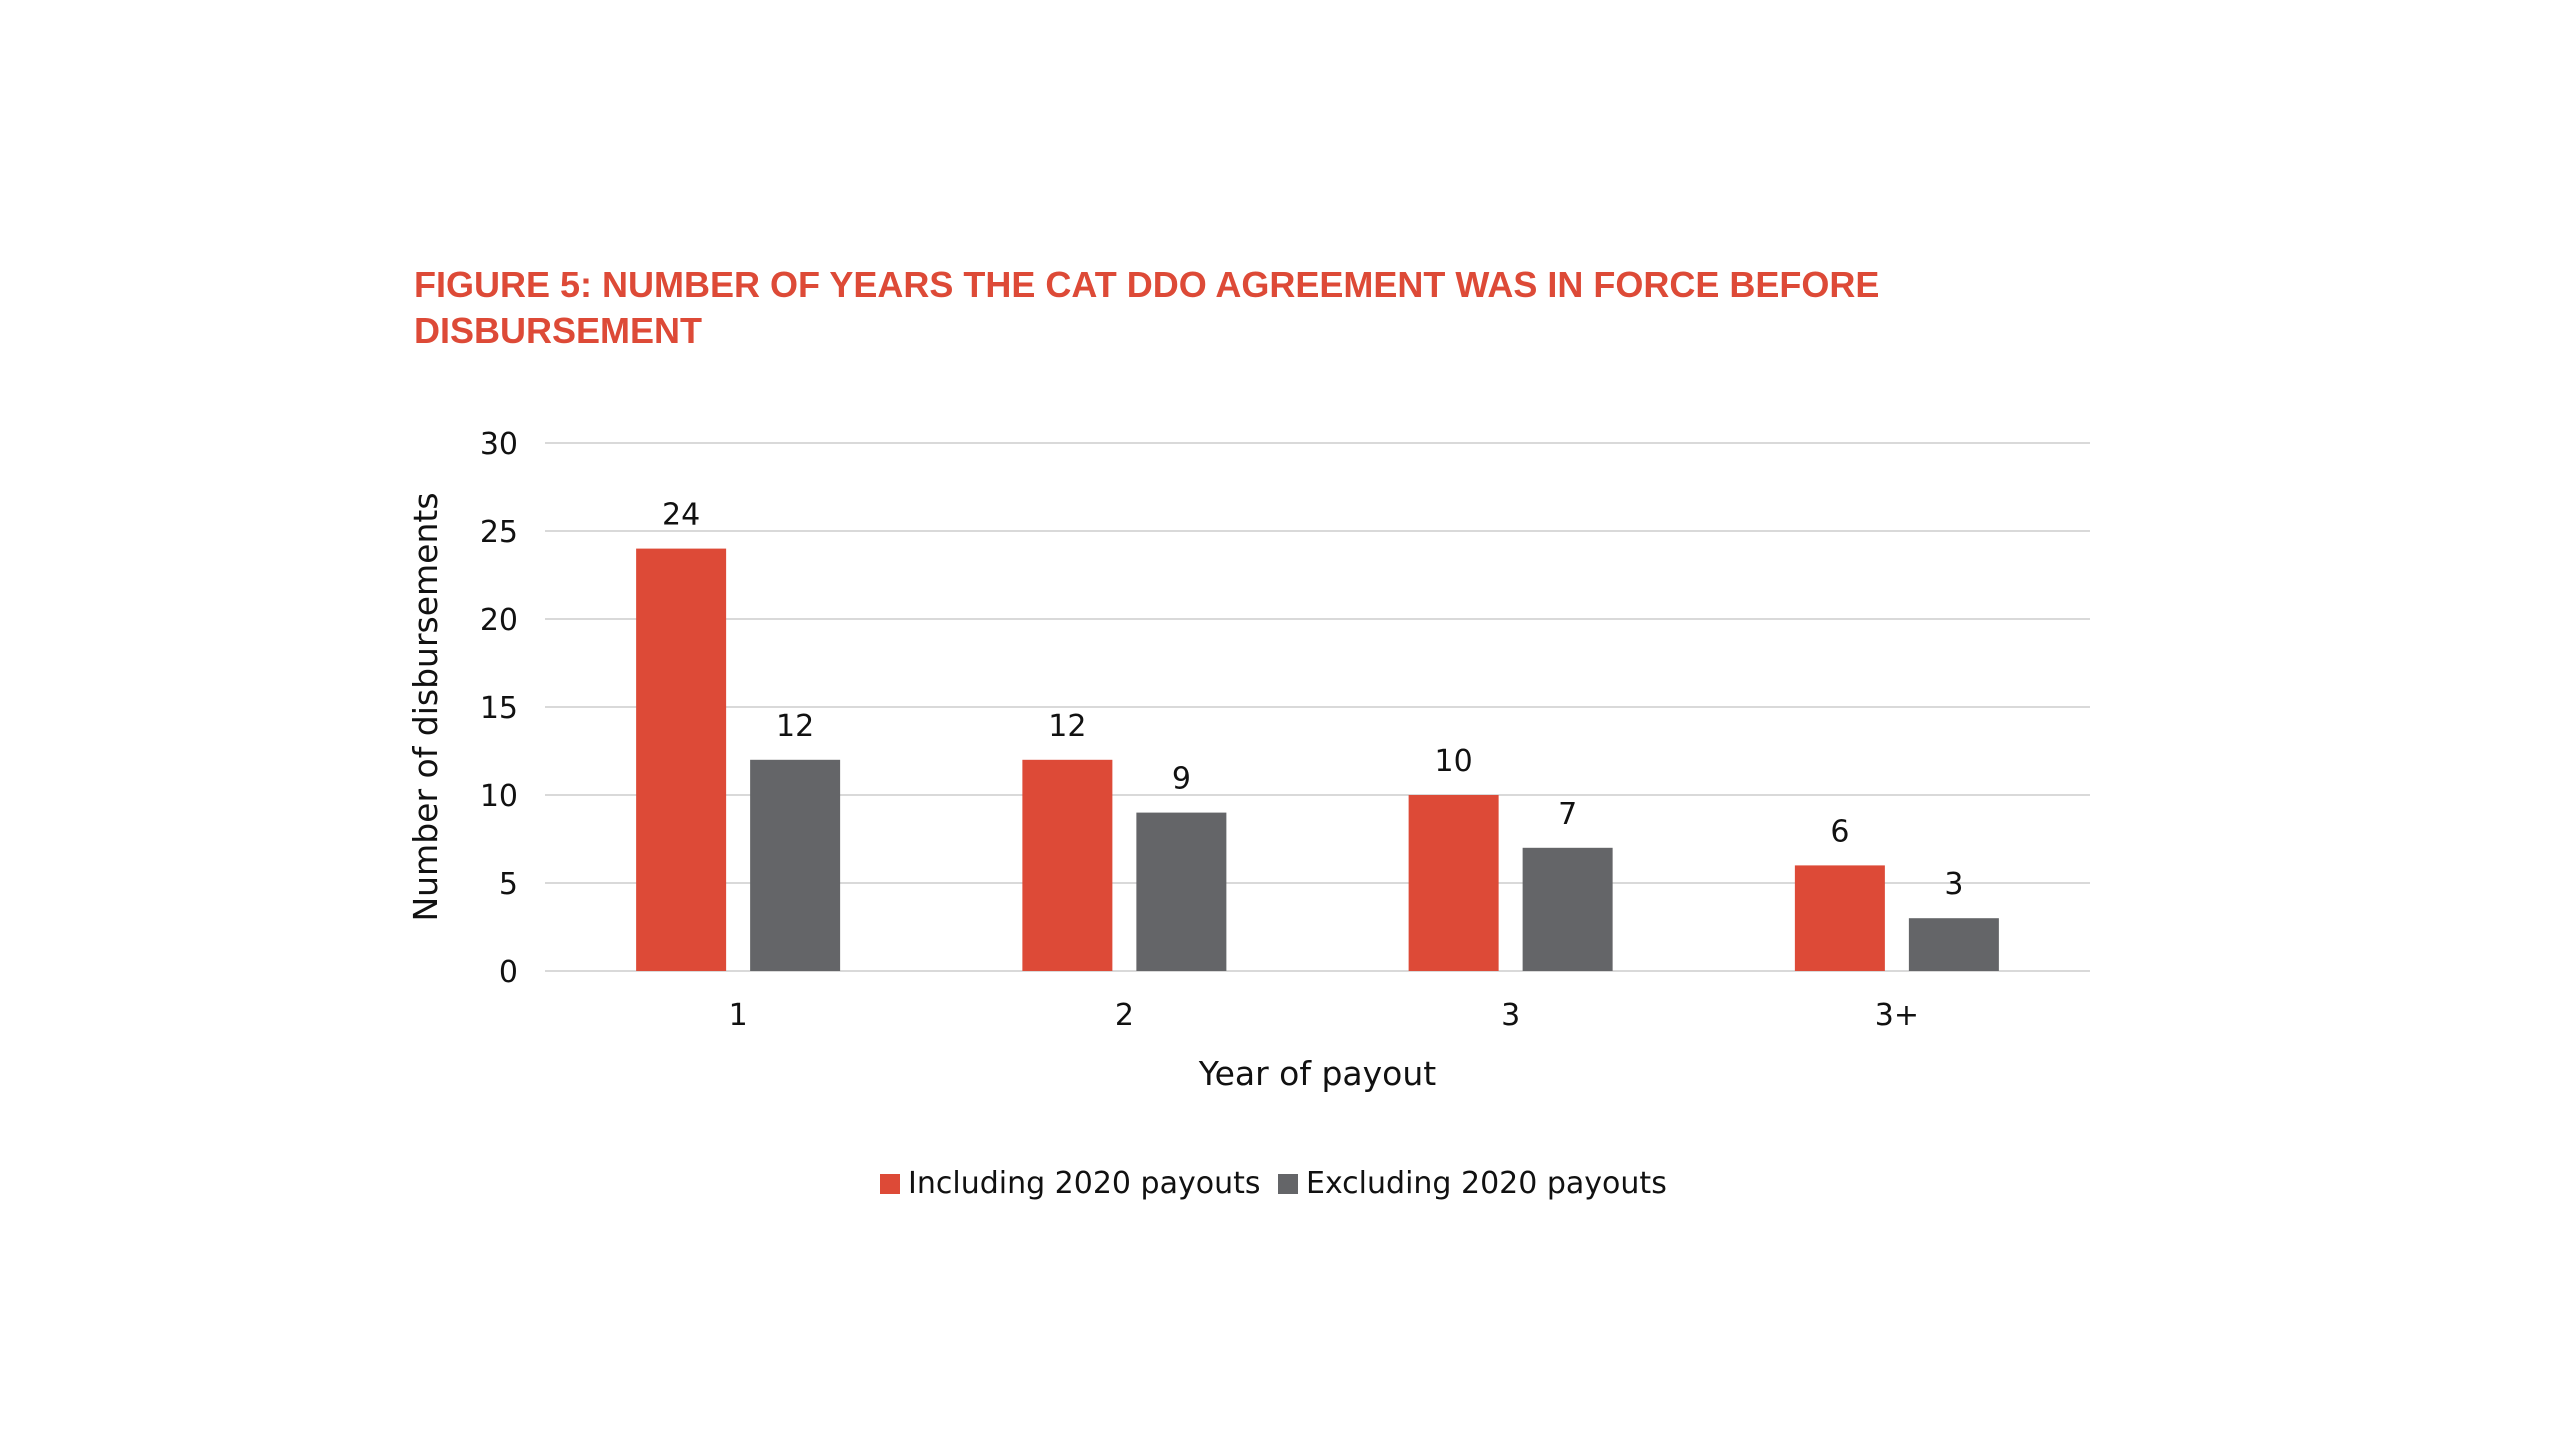 This screenshot has width=2560, height=1440. What do you see at coordinates (1567, 814) in the screenshot?
I see `data-label: 7` at bounding box center [1567, 814].